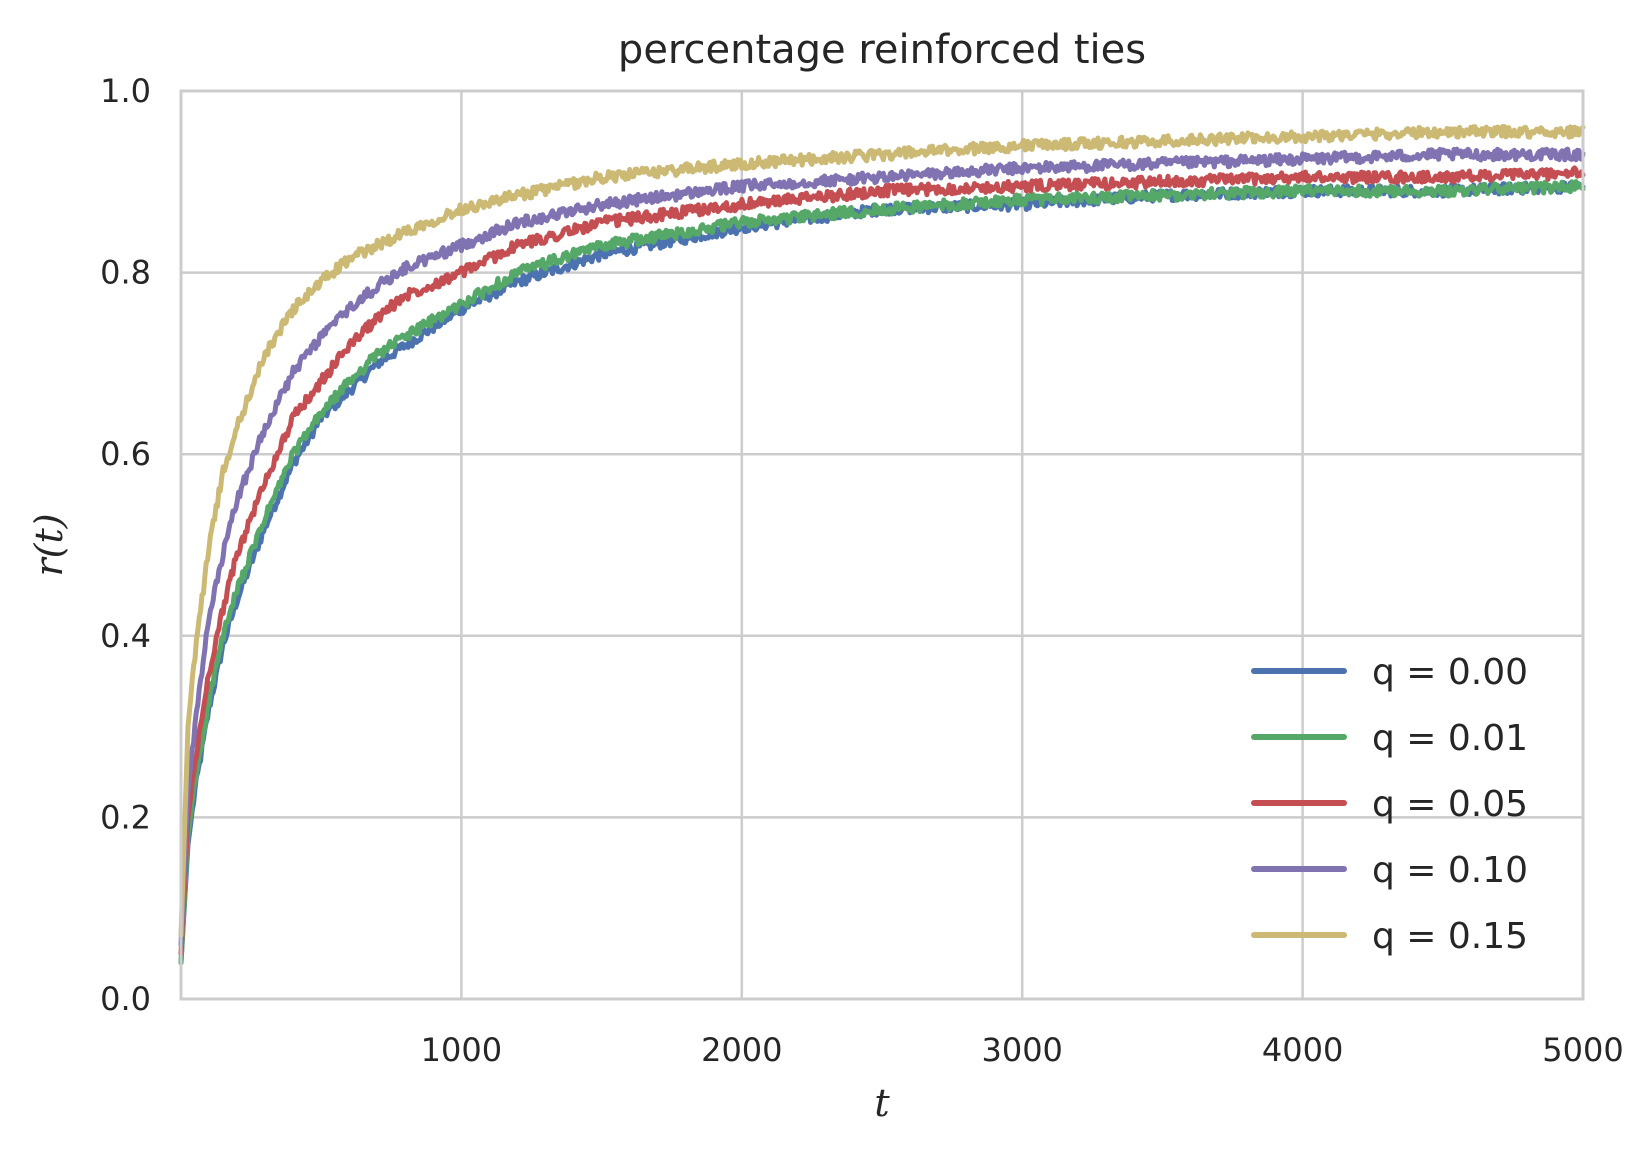 This screenshot has height=1156, width=1650. What do you see at coordinates (125, 636) in the screenshot?
I see `y-tick-label: 0.4` at bounding box center [125, 636].